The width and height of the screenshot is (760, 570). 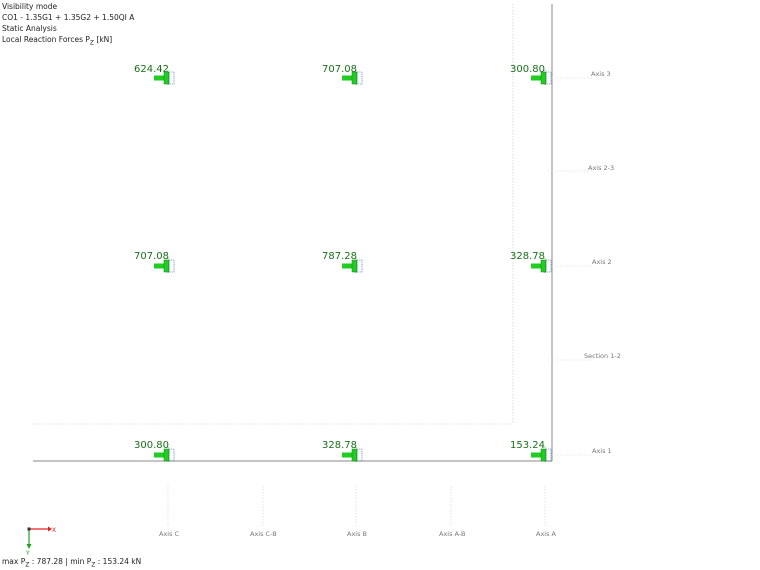 What do you see at coordinates (452, 534) in the screenshot?
I see `column-axis-label: Axis A-B` at bounding box center [452, 534].